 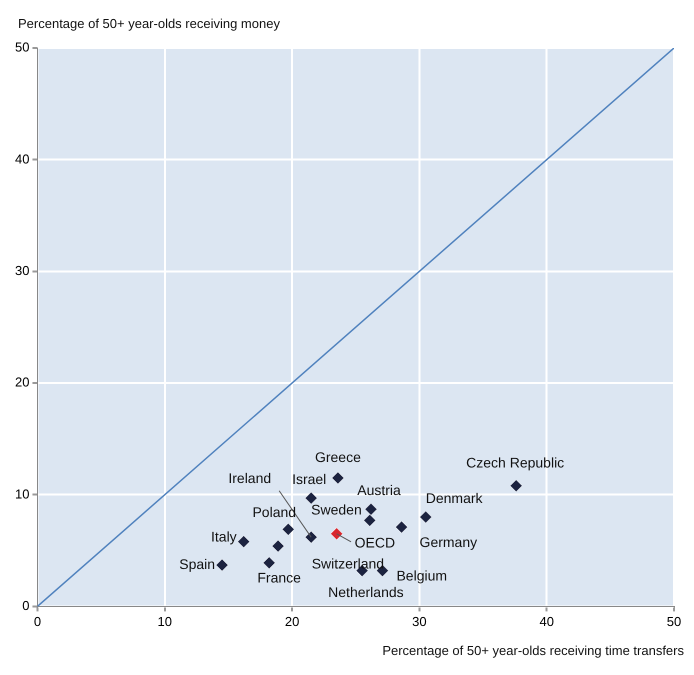 What do you see at coordinates (338, 456) in the screenshot?
I see `annotation: Greece` at bounding box center [338, 456].